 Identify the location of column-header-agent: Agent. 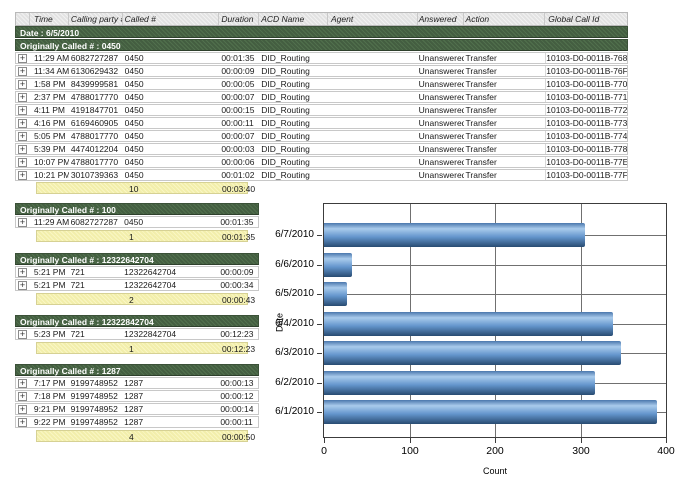
(373, 19).